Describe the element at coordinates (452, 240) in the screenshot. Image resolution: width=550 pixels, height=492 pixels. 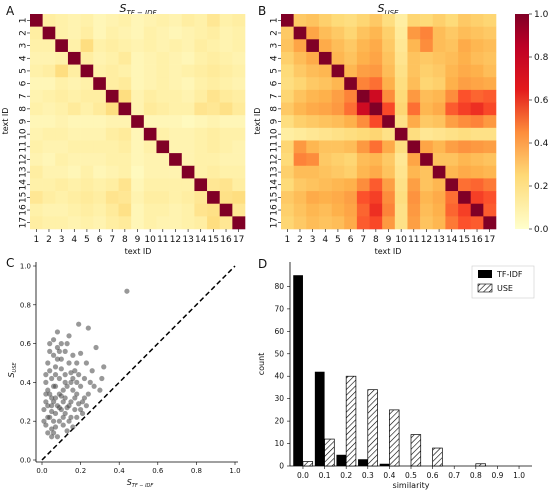
I see `x-tick-label: 14` at that location.